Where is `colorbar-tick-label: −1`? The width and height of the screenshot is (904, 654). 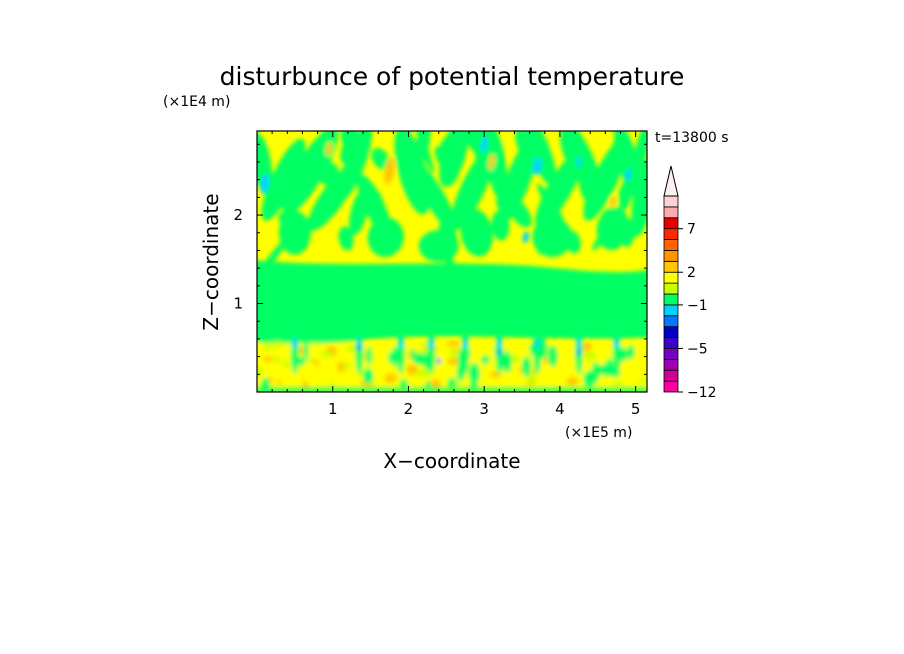
colorbar-tick-label: −1 is located at coordinates (697, 306).